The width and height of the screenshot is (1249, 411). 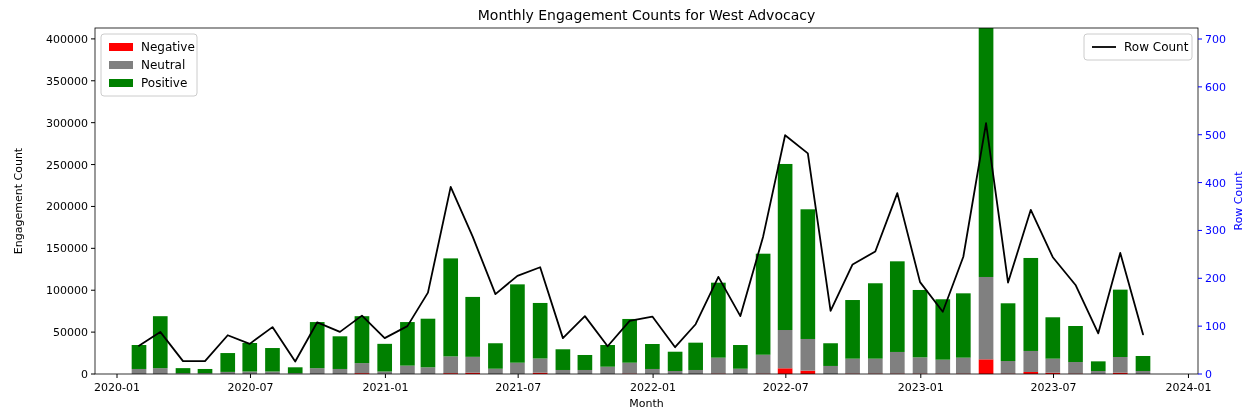 What do you see at coordinates (163, 65) in the screenshot?
I see `legend-label: Neutral` at bounding box center [163, 65].